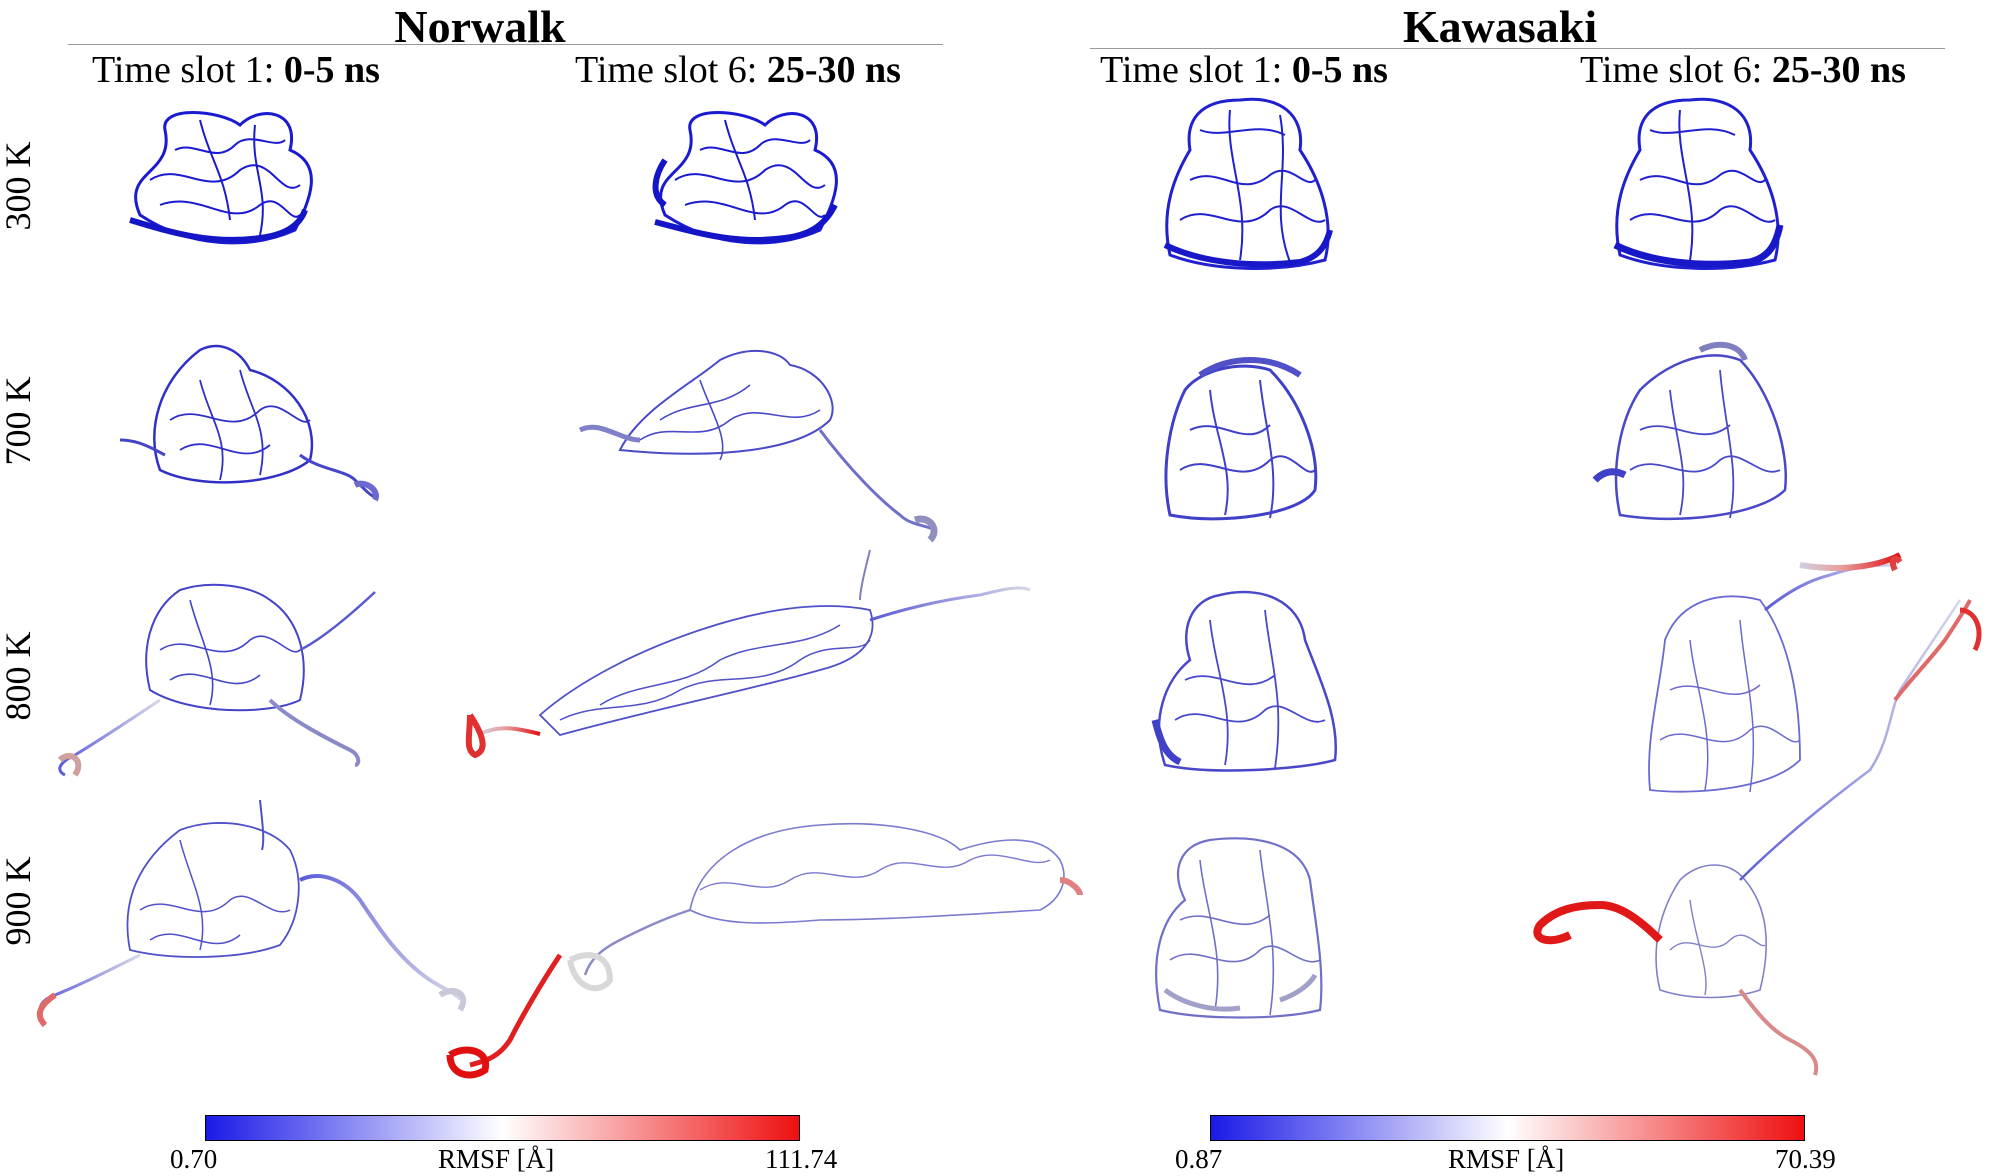  What do you see at coordinates (1500, 26) in the screenshot?
I see `group-title-kawasaki: Kawasaki` at bounding box center [1500, 26].